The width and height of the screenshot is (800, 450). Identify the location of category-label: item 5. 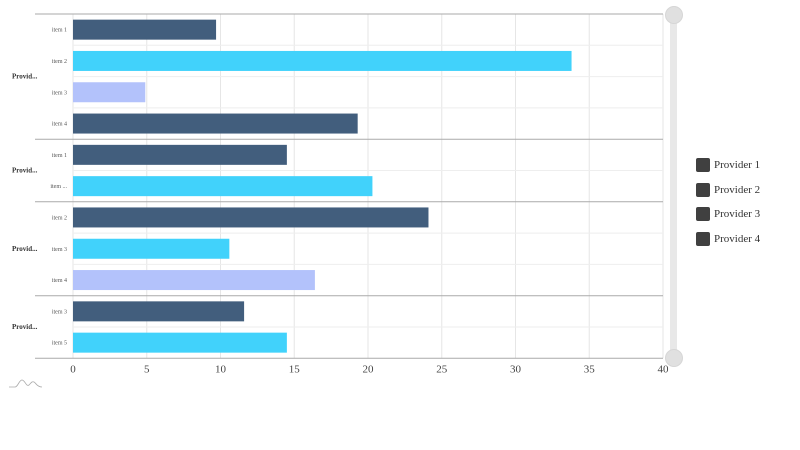
(59, 344).